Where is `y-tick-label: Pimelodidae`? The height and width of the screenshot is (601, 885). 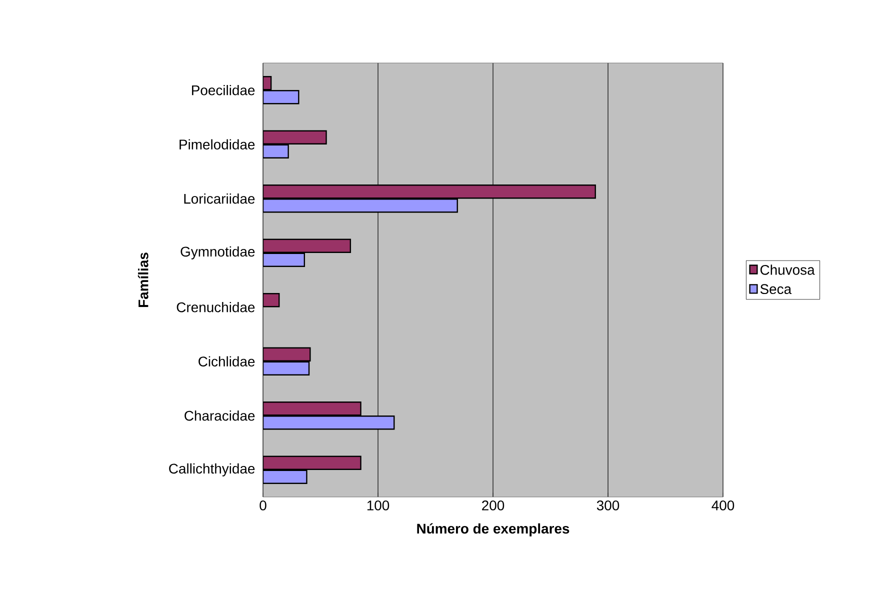
y-tick-label: Pimelodidae is located at coordinates (217, 144).